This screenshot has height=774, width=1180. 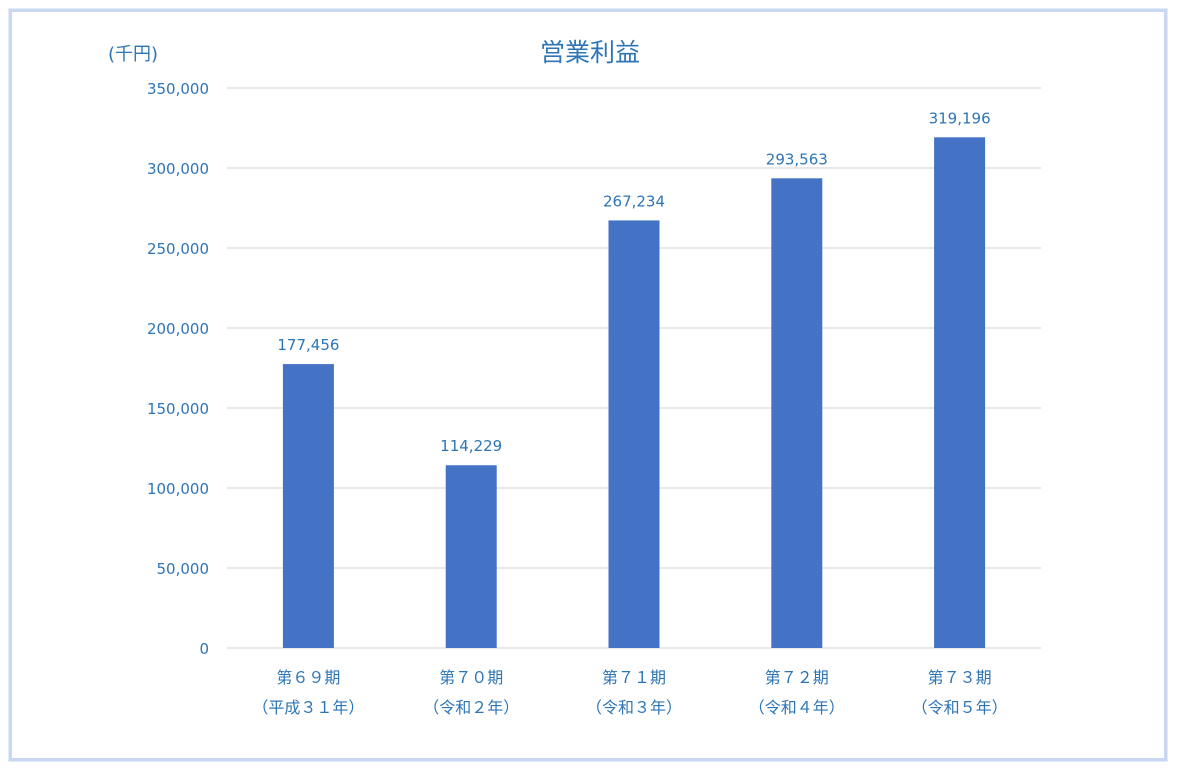 I want to click on y-tick-label: 200,000, so click(x=178, y=329).